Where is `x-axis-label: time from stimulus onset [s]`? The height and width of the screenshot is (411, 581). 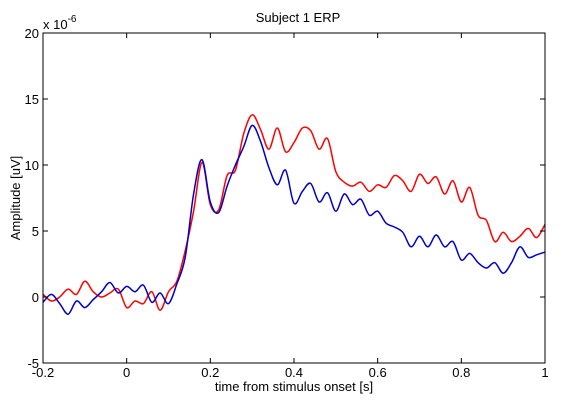
x-axis-label: time from stimulus onset [s] is located at coordinates (294, 386).